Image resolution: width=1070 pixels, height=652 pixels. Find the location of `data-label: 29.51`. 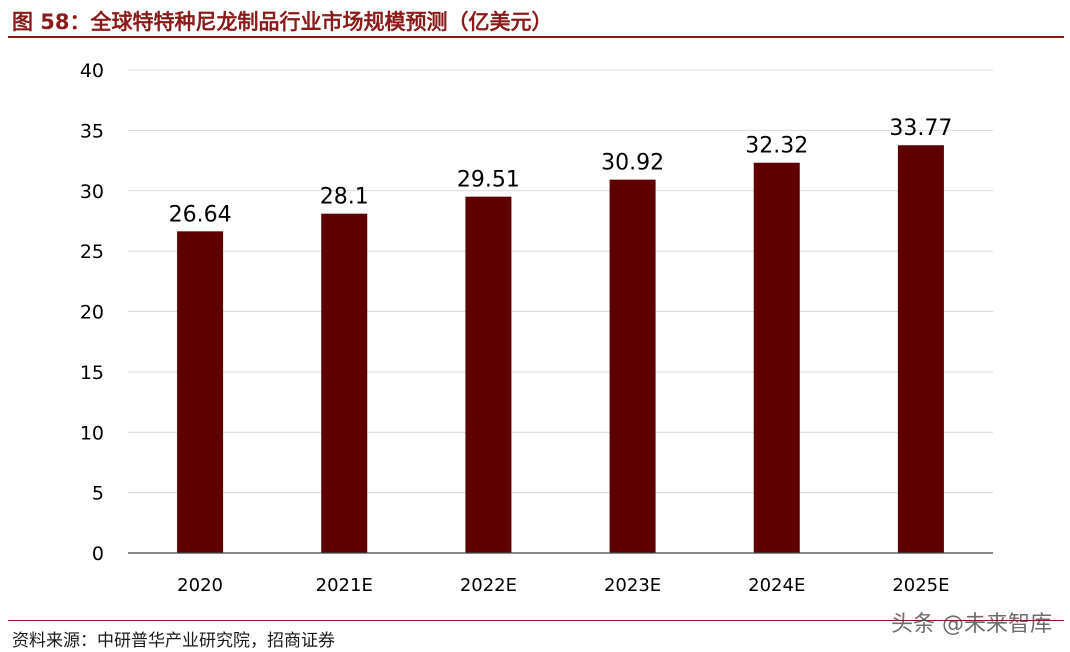

data-label: 29.51 is located at coordinates (488, 180).